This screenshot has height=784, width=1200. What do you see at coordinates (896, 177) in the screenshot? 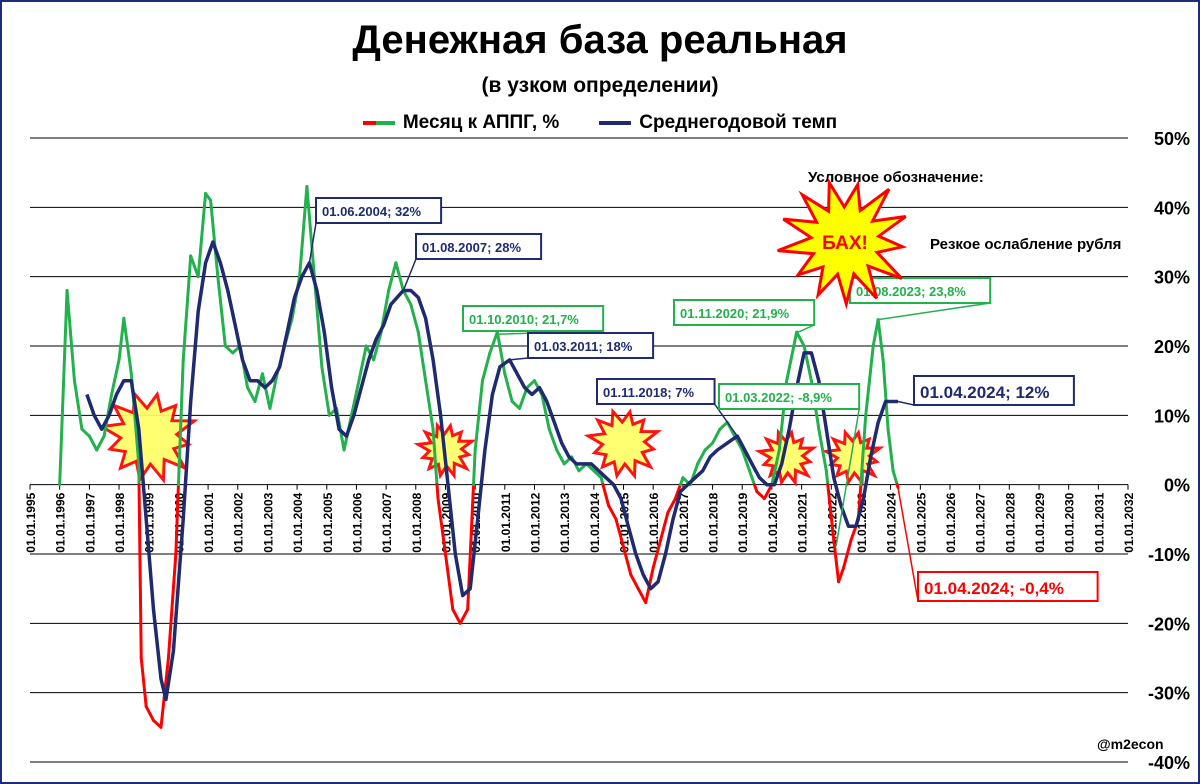
I see `notation-heading: Условное обозначение:` at bounding box center [896, 177].